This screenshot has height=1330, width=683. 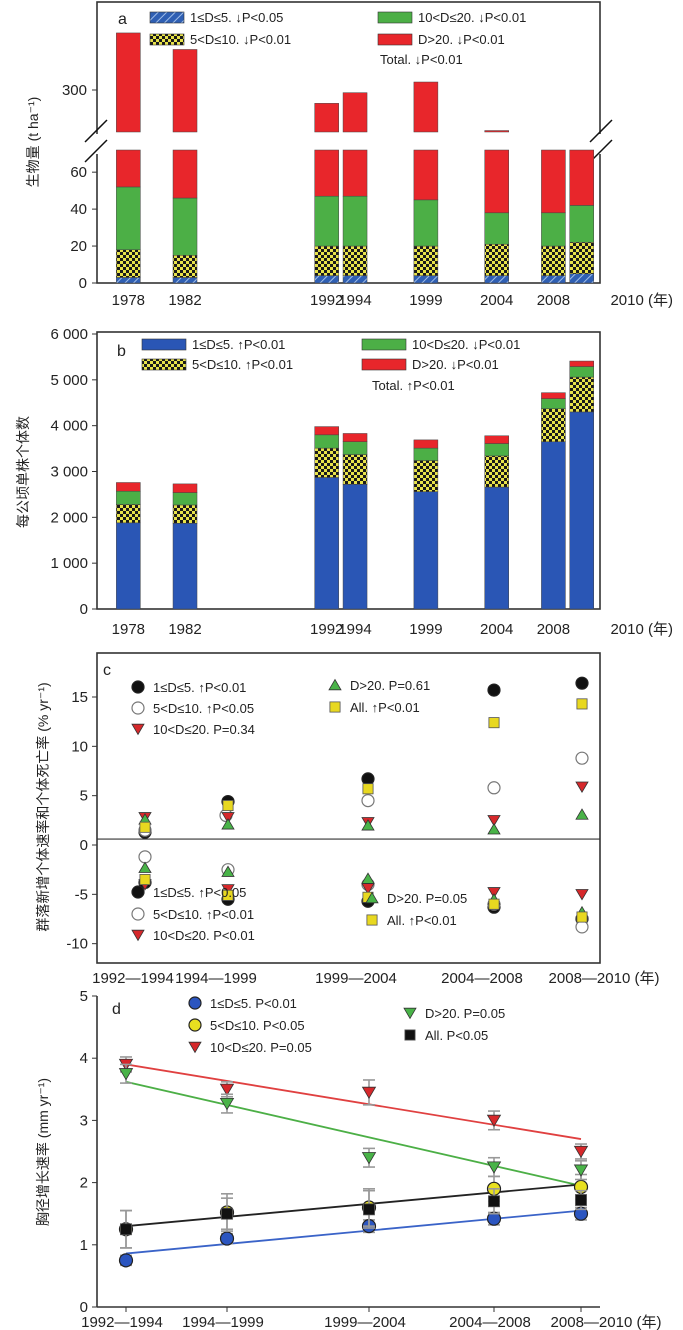 What do you see at coordinates (43, 806) in the screenshot?
I see `y-axis-label: 群落新增个体速率和个体死亡率 (% yr⁻¹)` at bounding box center [43, 806].